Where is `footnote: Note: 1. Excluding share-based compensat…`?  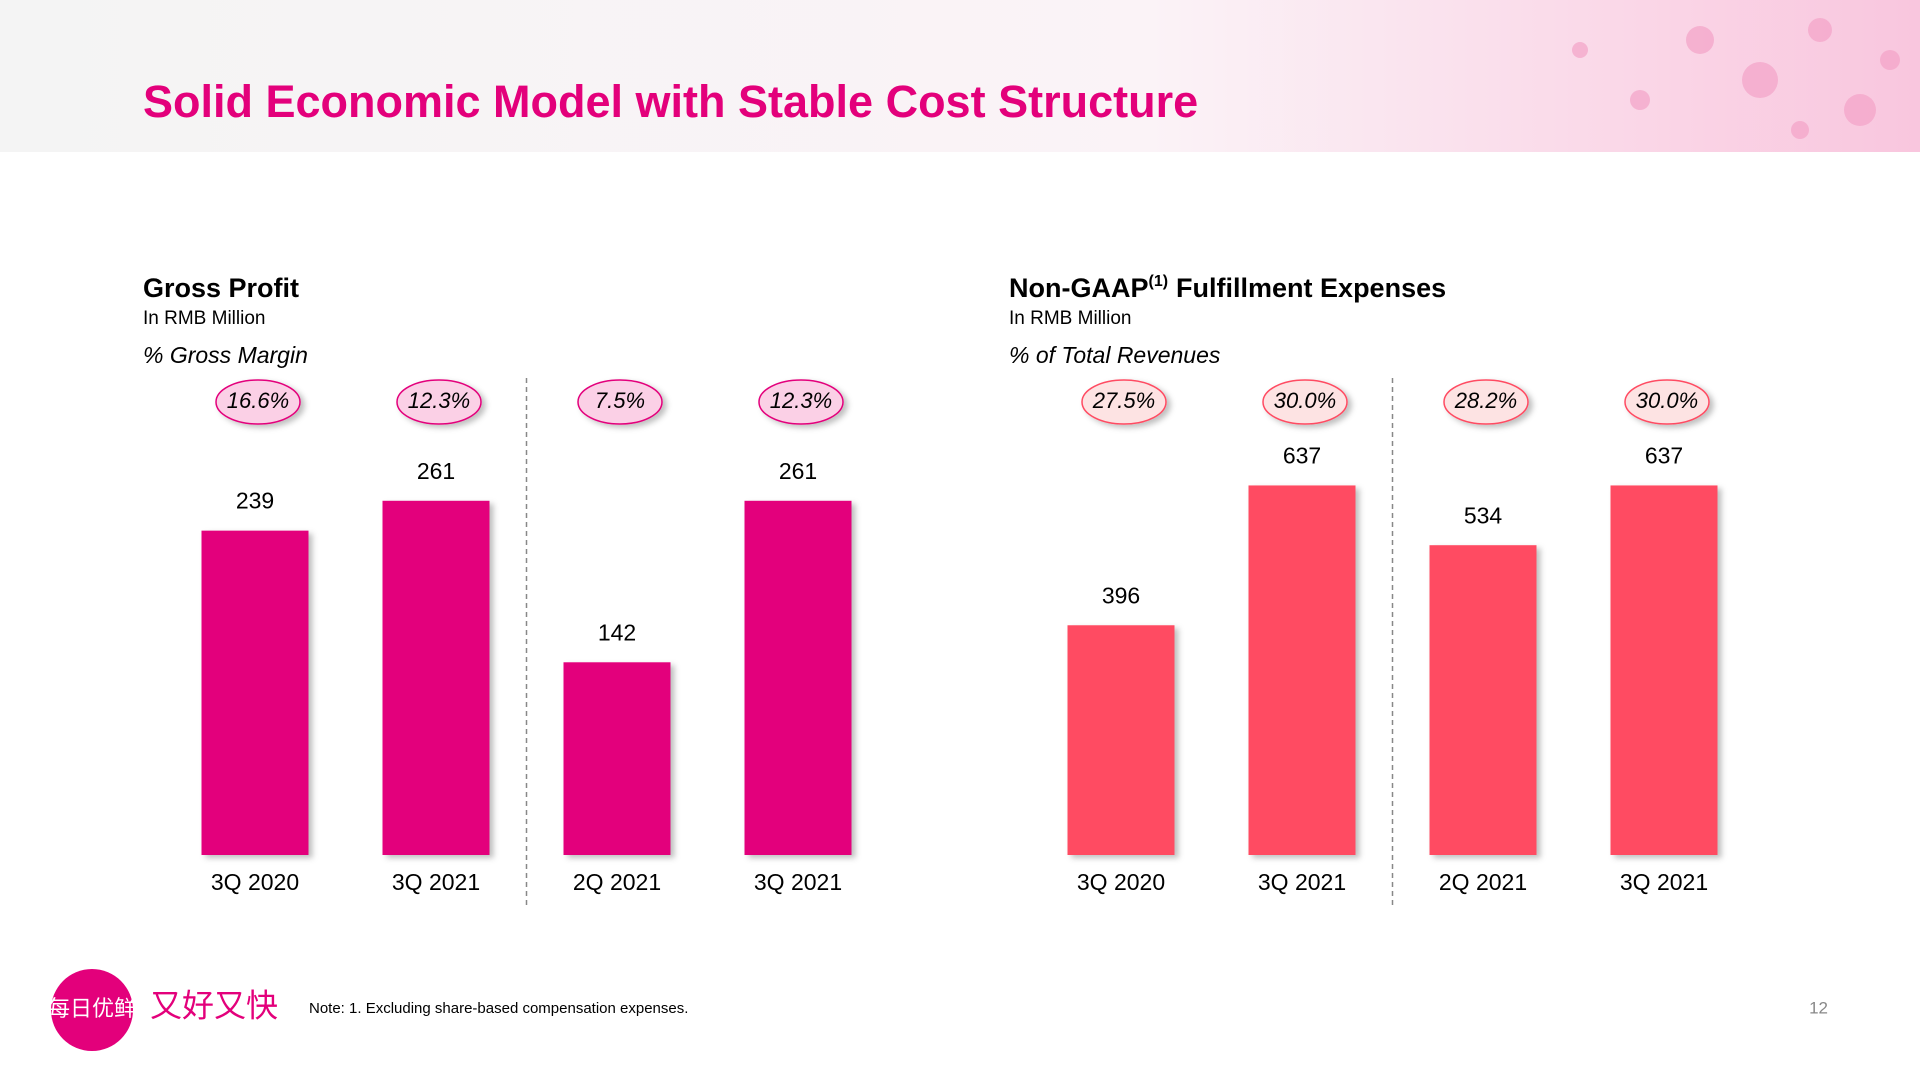
footnote: Note: 1. Excluding share-based compensat… is located at coordinates (498, 1008).